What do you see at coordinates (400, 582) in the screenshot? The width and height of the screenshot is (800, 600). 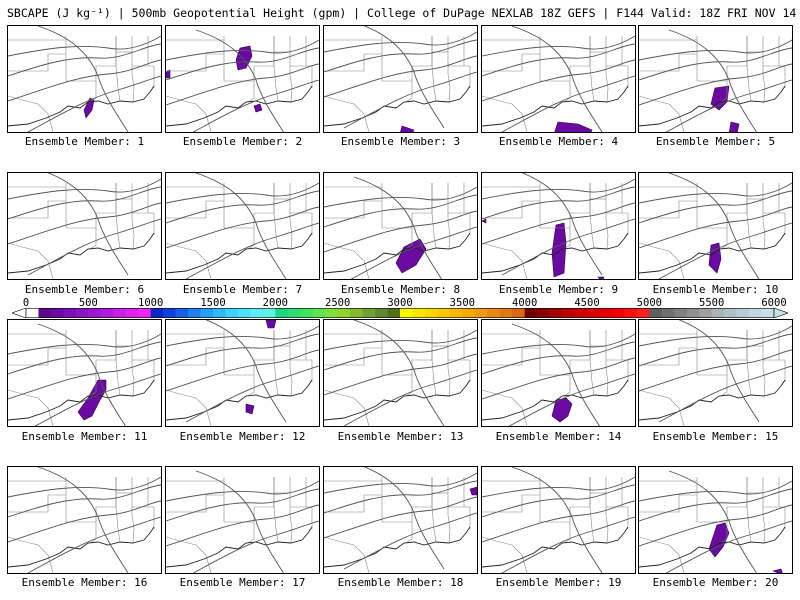 I see `ensemble-member-label: Ensemble Member: 18` at bounding box center [400, 582].